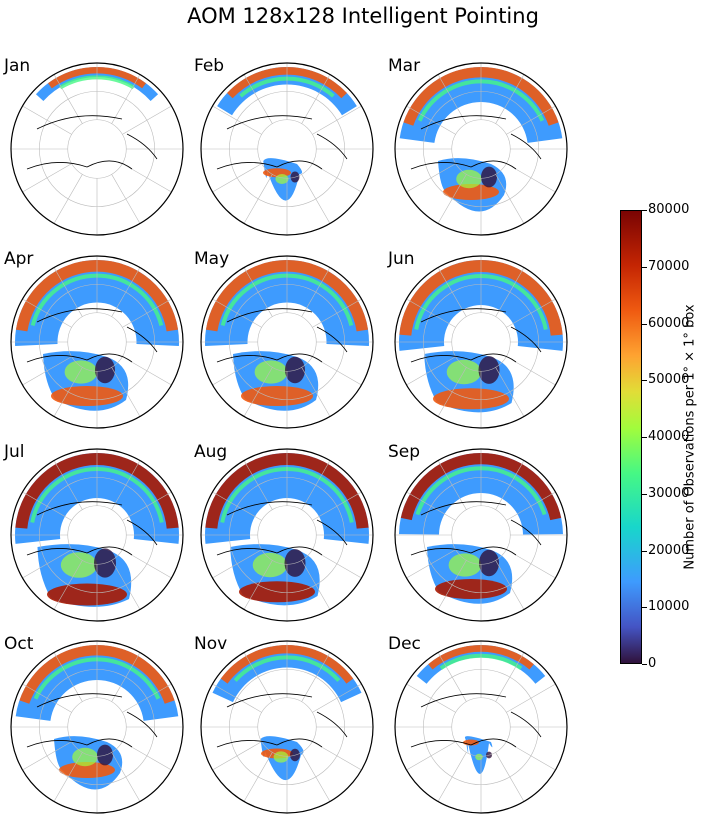  I want to click on map-panel-dec: Dec, so click(481, 727).